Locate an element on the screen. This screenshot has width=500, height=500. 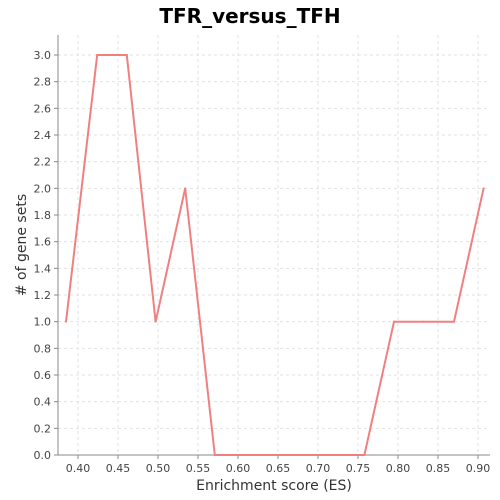
y-tick-label: 2.0 is located at coordinates (43, 188).